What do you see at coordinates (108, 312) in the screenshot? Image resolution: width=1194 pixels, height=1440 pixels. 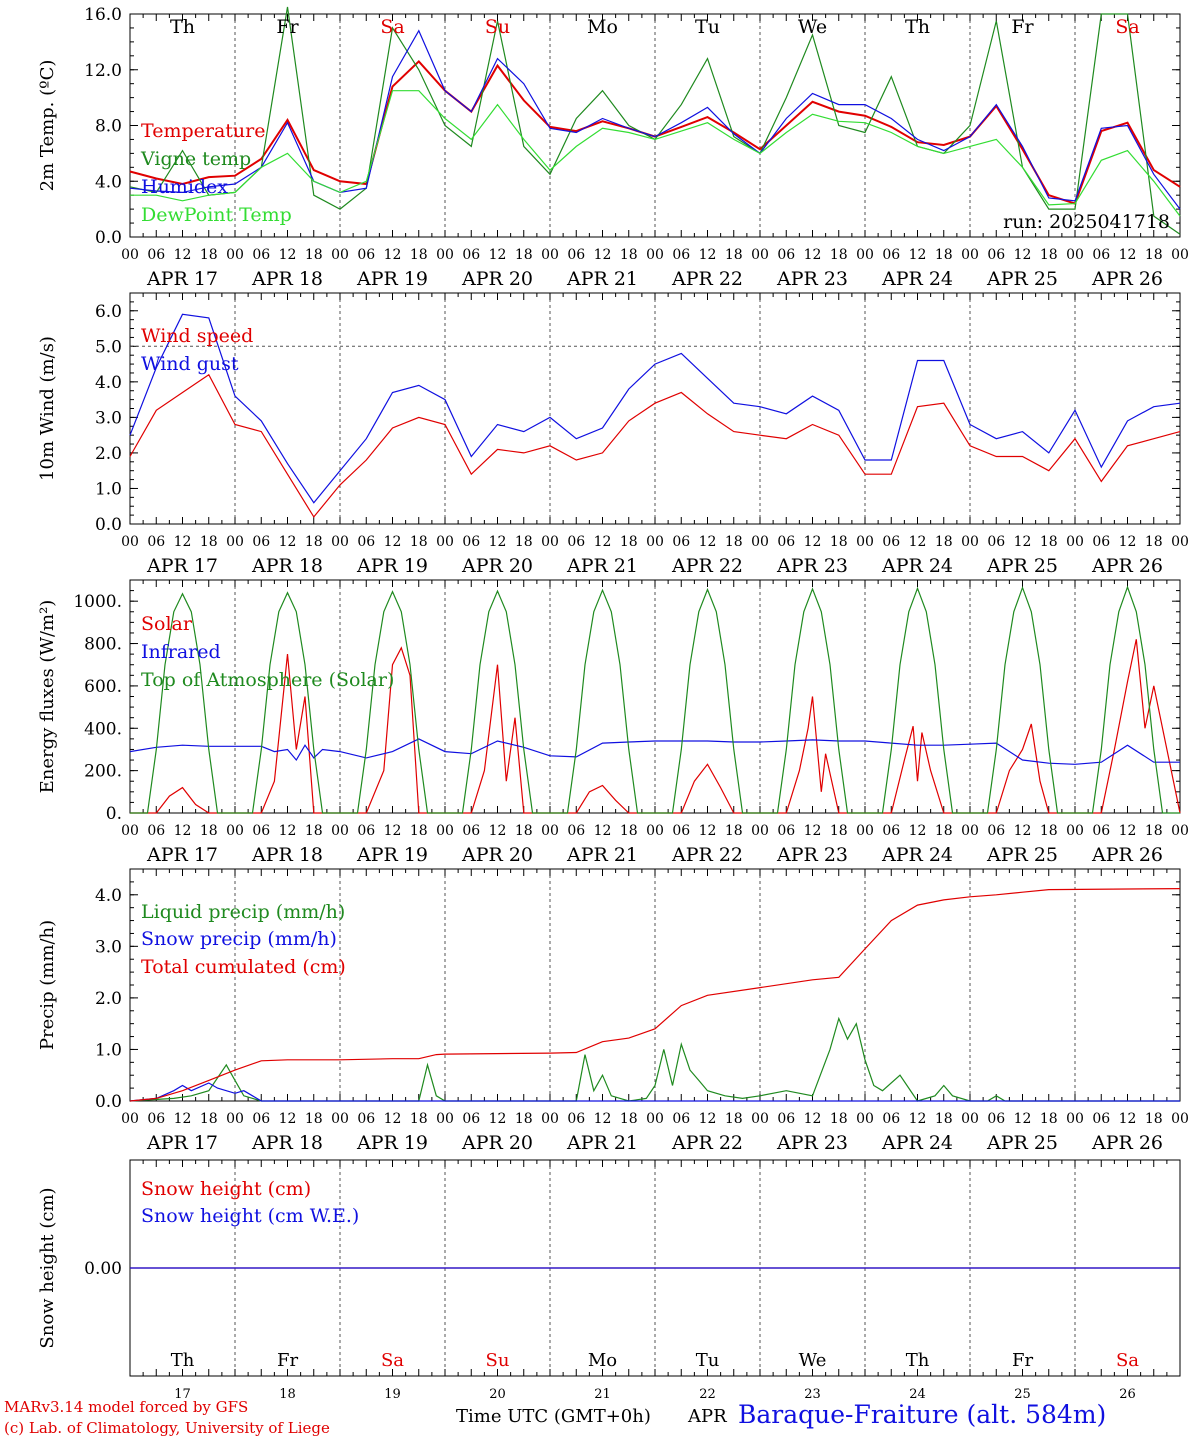 I see `y-tick-label: 6.0` at bounding box center [108, 312].